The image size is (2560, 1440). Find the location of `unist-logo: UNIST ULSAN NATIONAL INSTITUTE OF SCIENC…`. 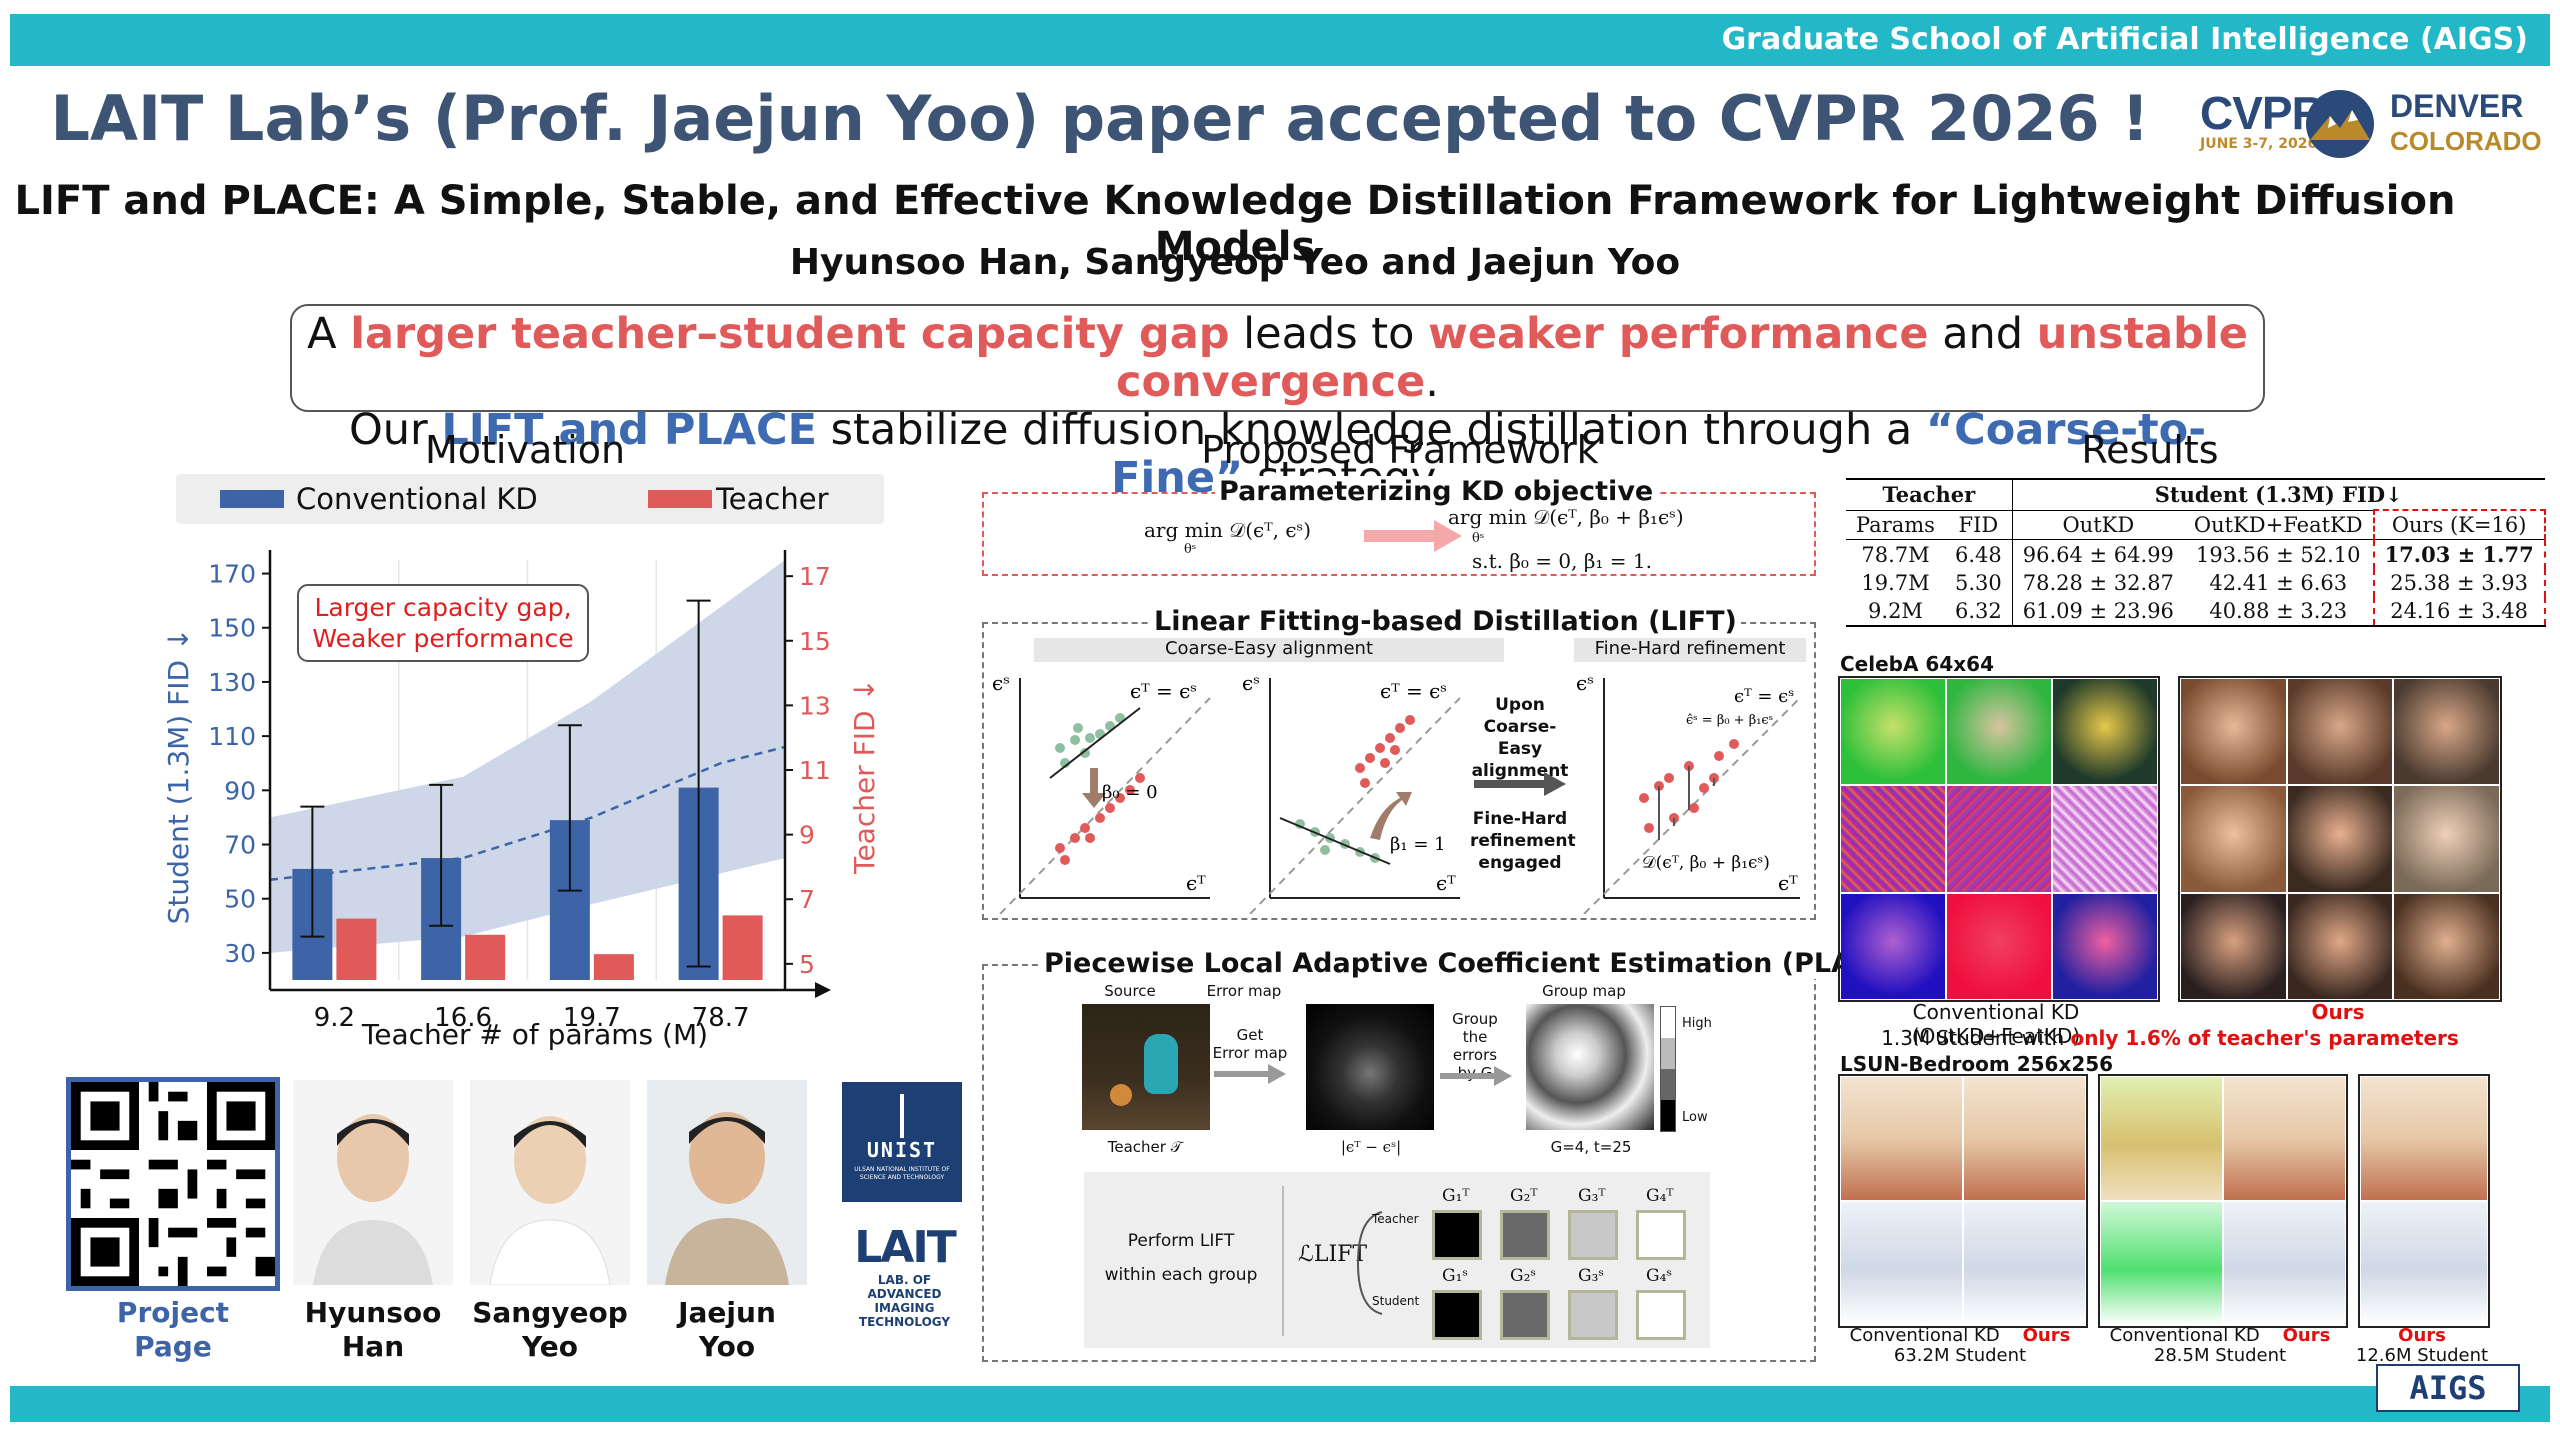

unist-logo: UNIST ULSAN NATIONAL INSTITUTE OF SCIENC… is located at coordinates (902, 1142).